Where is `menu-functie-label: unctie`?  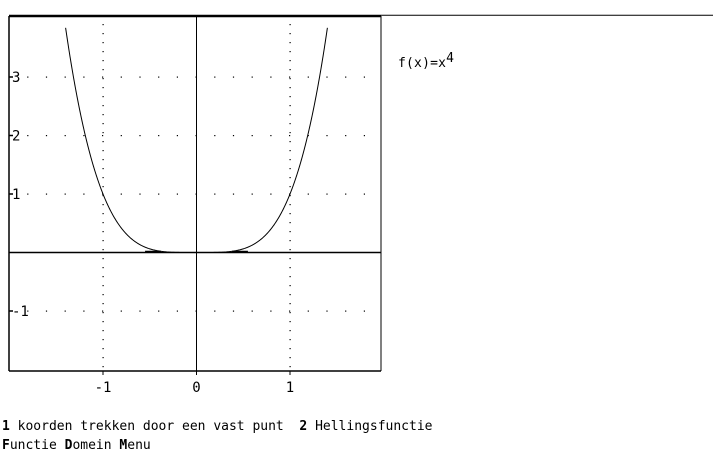 menu-functie-label: unctie is located at coordinates (37, 445).